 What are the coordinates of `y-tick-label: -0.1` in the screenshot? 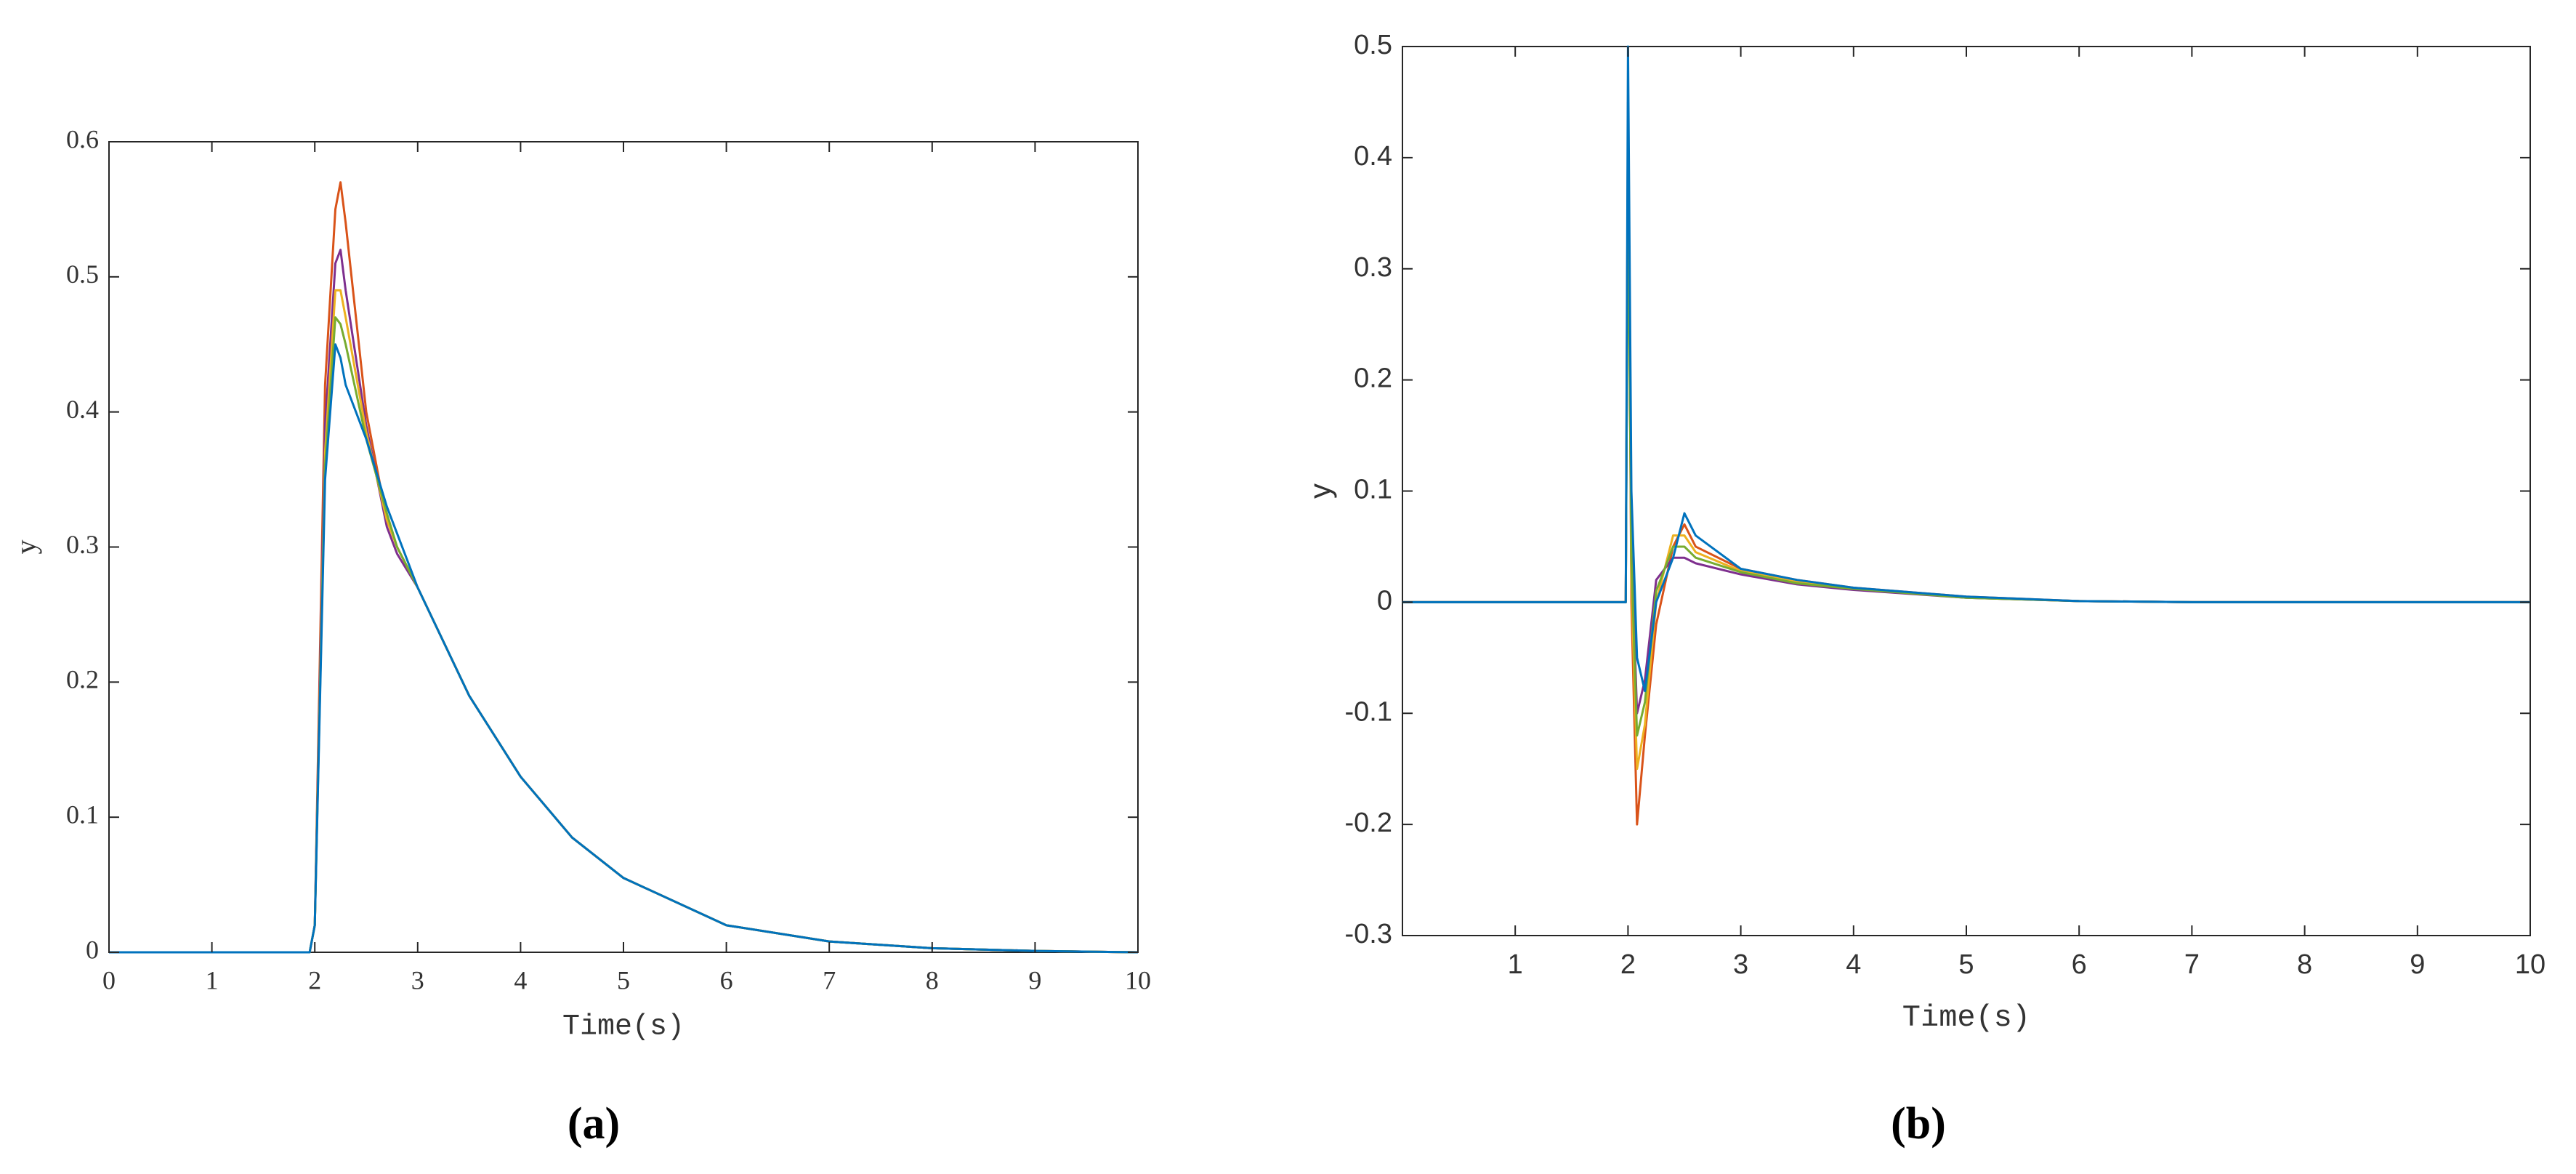 It's located at (1369, 711).